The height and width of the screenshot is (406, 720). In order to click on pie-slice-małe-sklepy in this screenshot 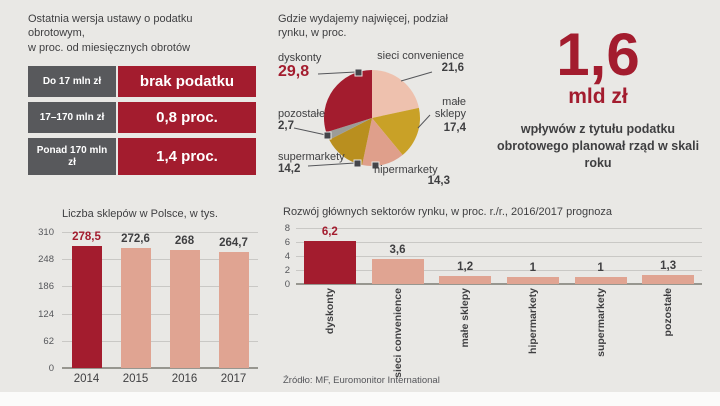, I will do `click(396, 131)`.